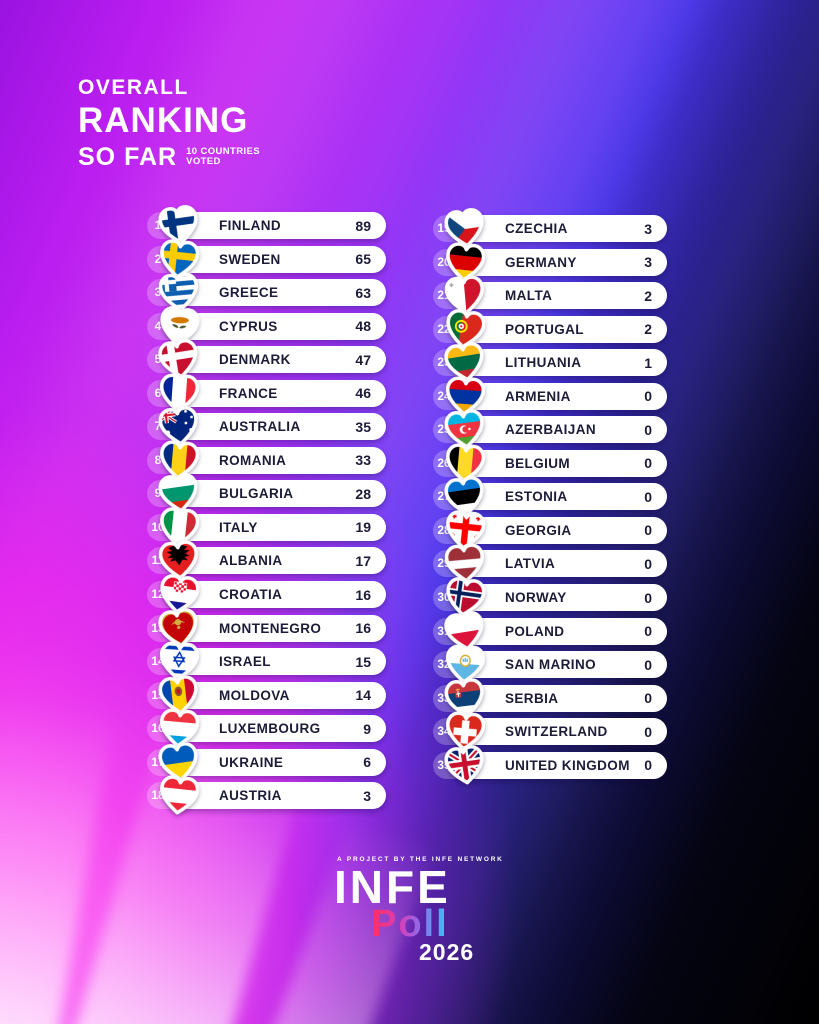 This screenshot has height=1024, width=819. Describe the element at coordinates (536, 497) in the screenshot. I see `country-name: ESTONIA` at that location.